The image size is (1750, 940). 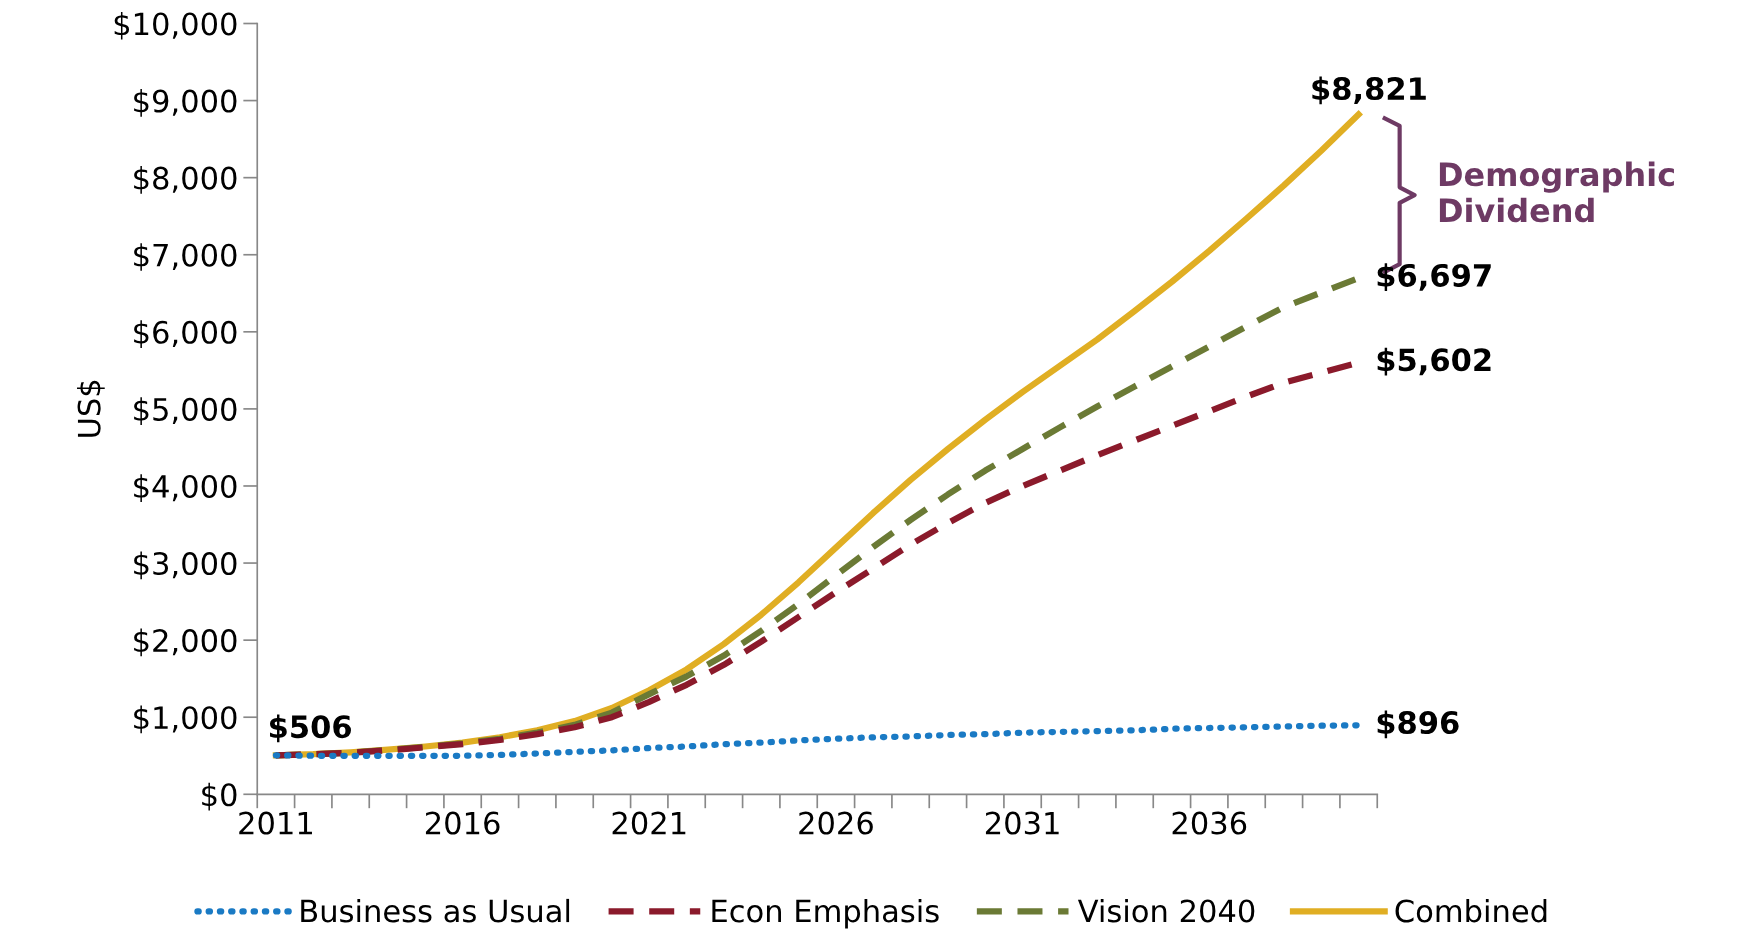 I want to click on legend-label: Econ Emphasis, so click(x=825, y=913).